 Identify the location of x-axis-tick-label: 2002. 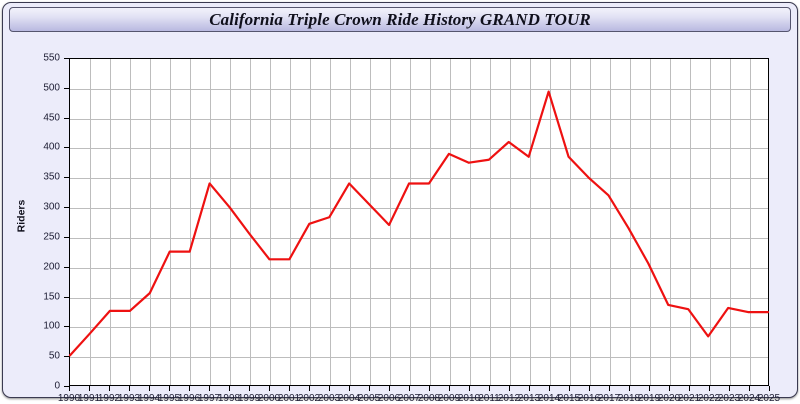
(309, 398).